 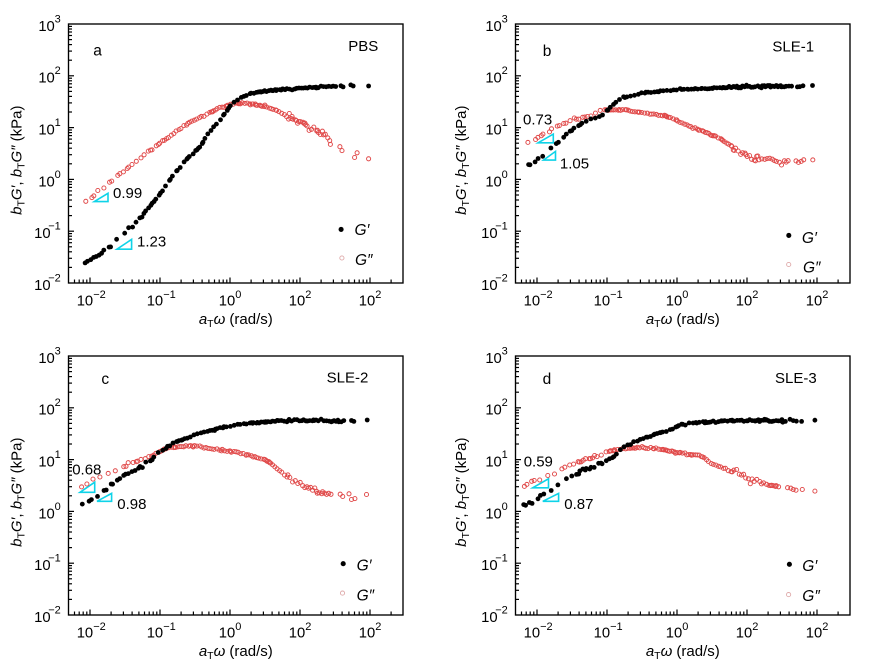 I want to click on svg-text: 0.87, so click(x=578, y=504).